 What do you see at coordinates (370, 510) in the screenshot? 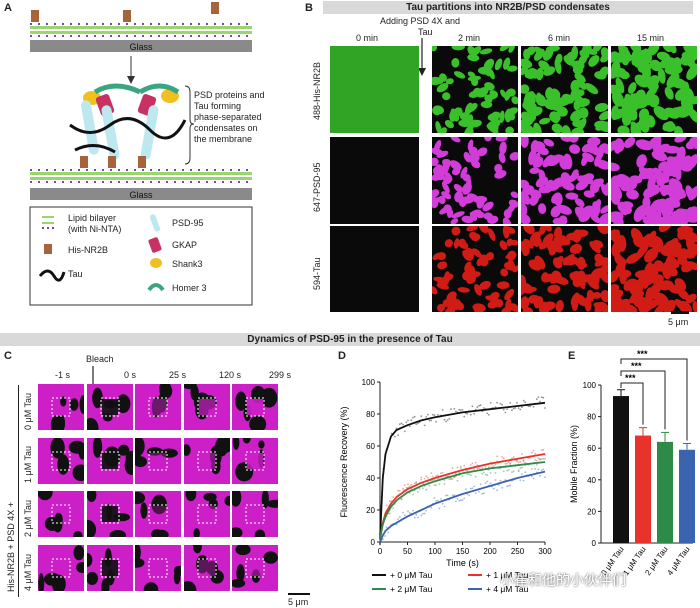
I see `d-ytick-label: 20` at bounding box center [370, 510].